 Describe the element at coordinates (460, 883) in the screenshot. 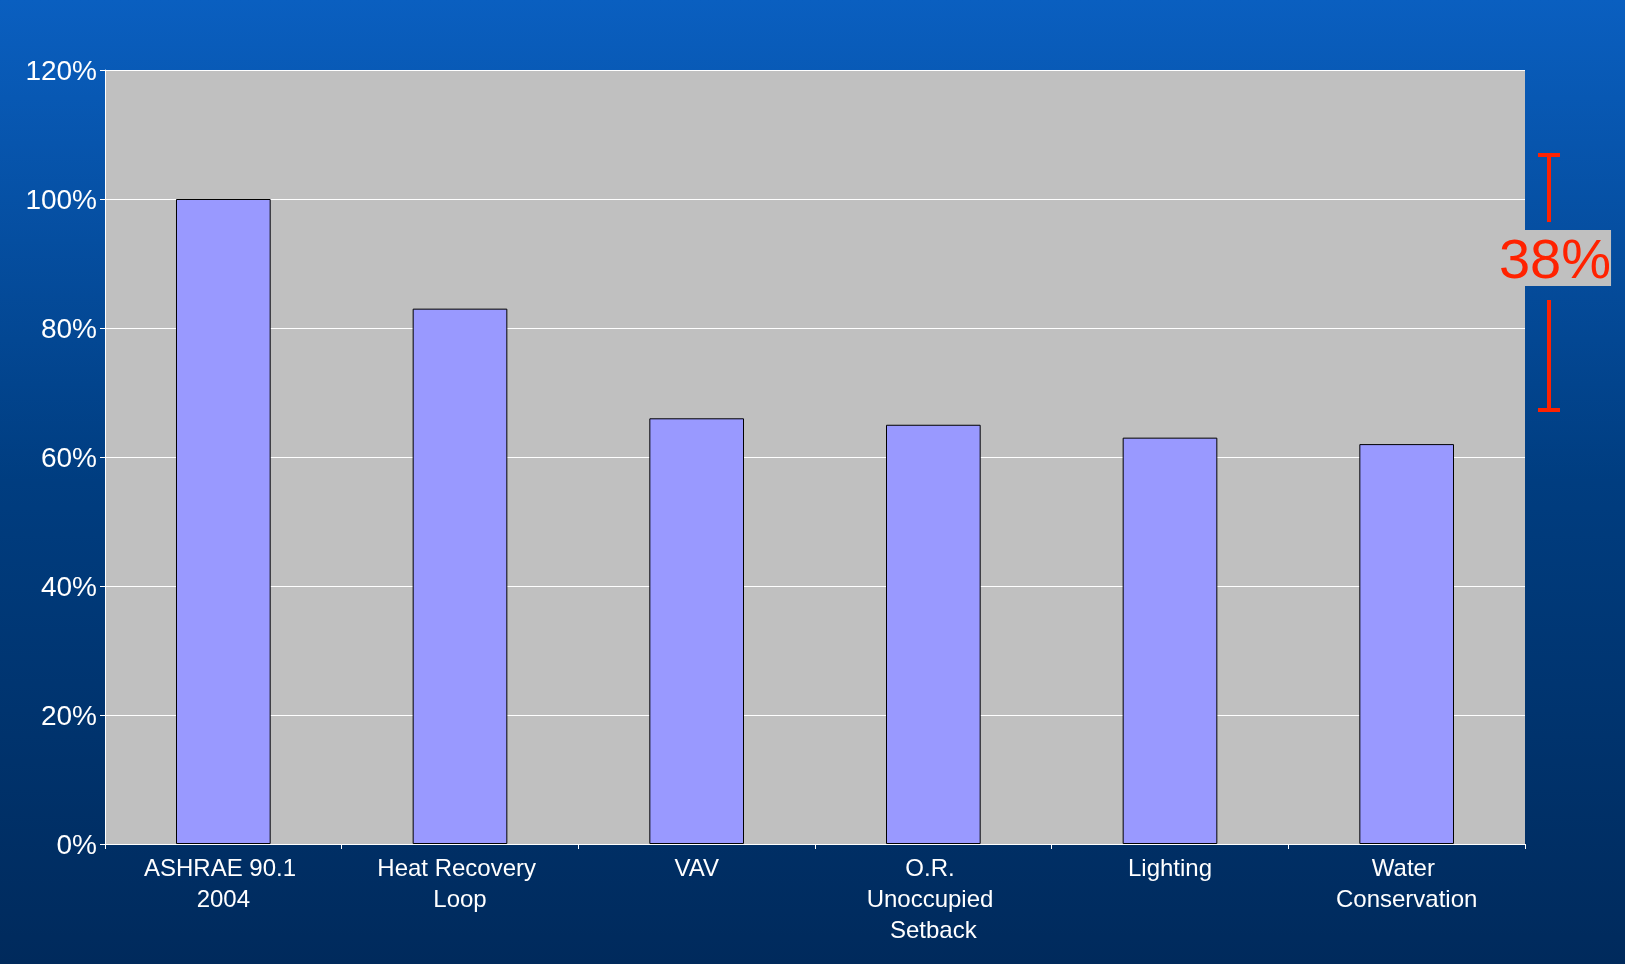

I see `x-tick-label: Heat Recovery Loop` at that location.